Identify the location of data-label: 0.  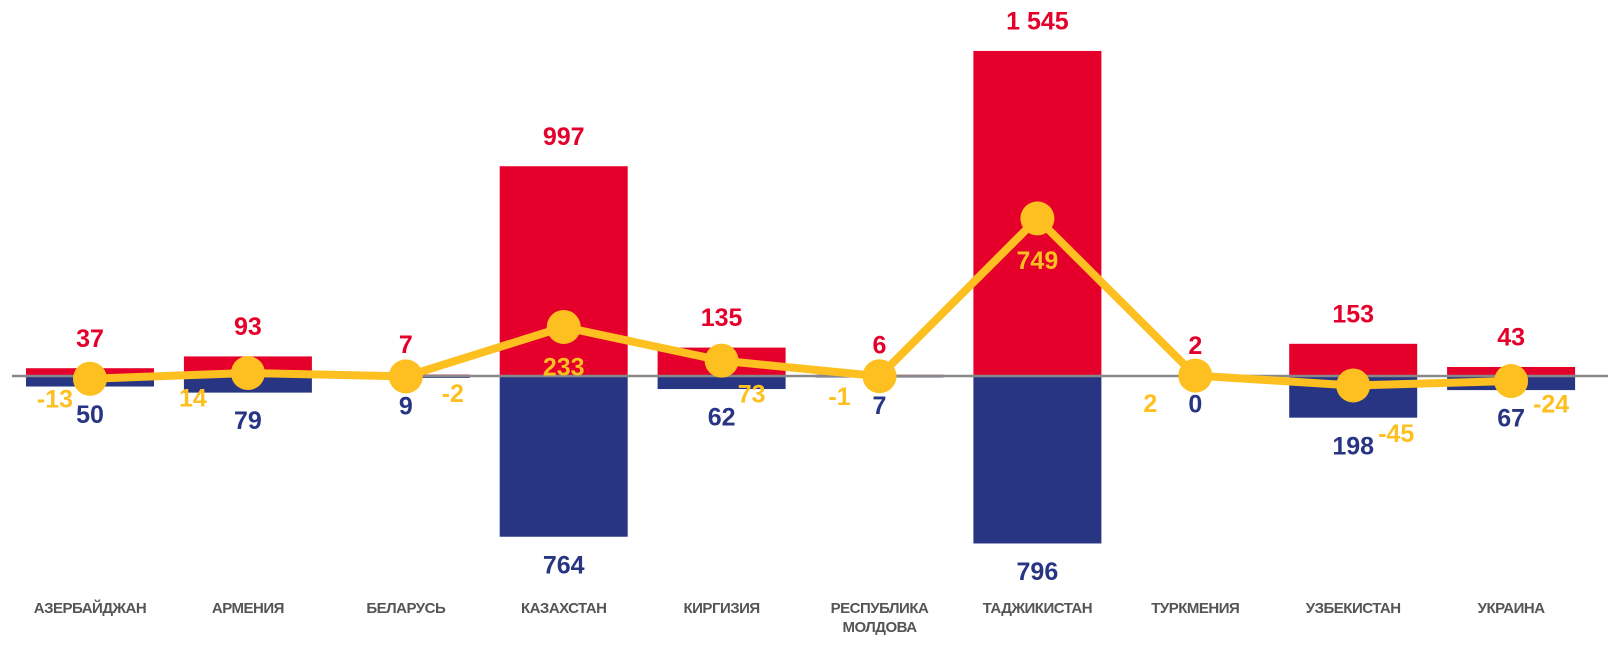
(1195, 405).